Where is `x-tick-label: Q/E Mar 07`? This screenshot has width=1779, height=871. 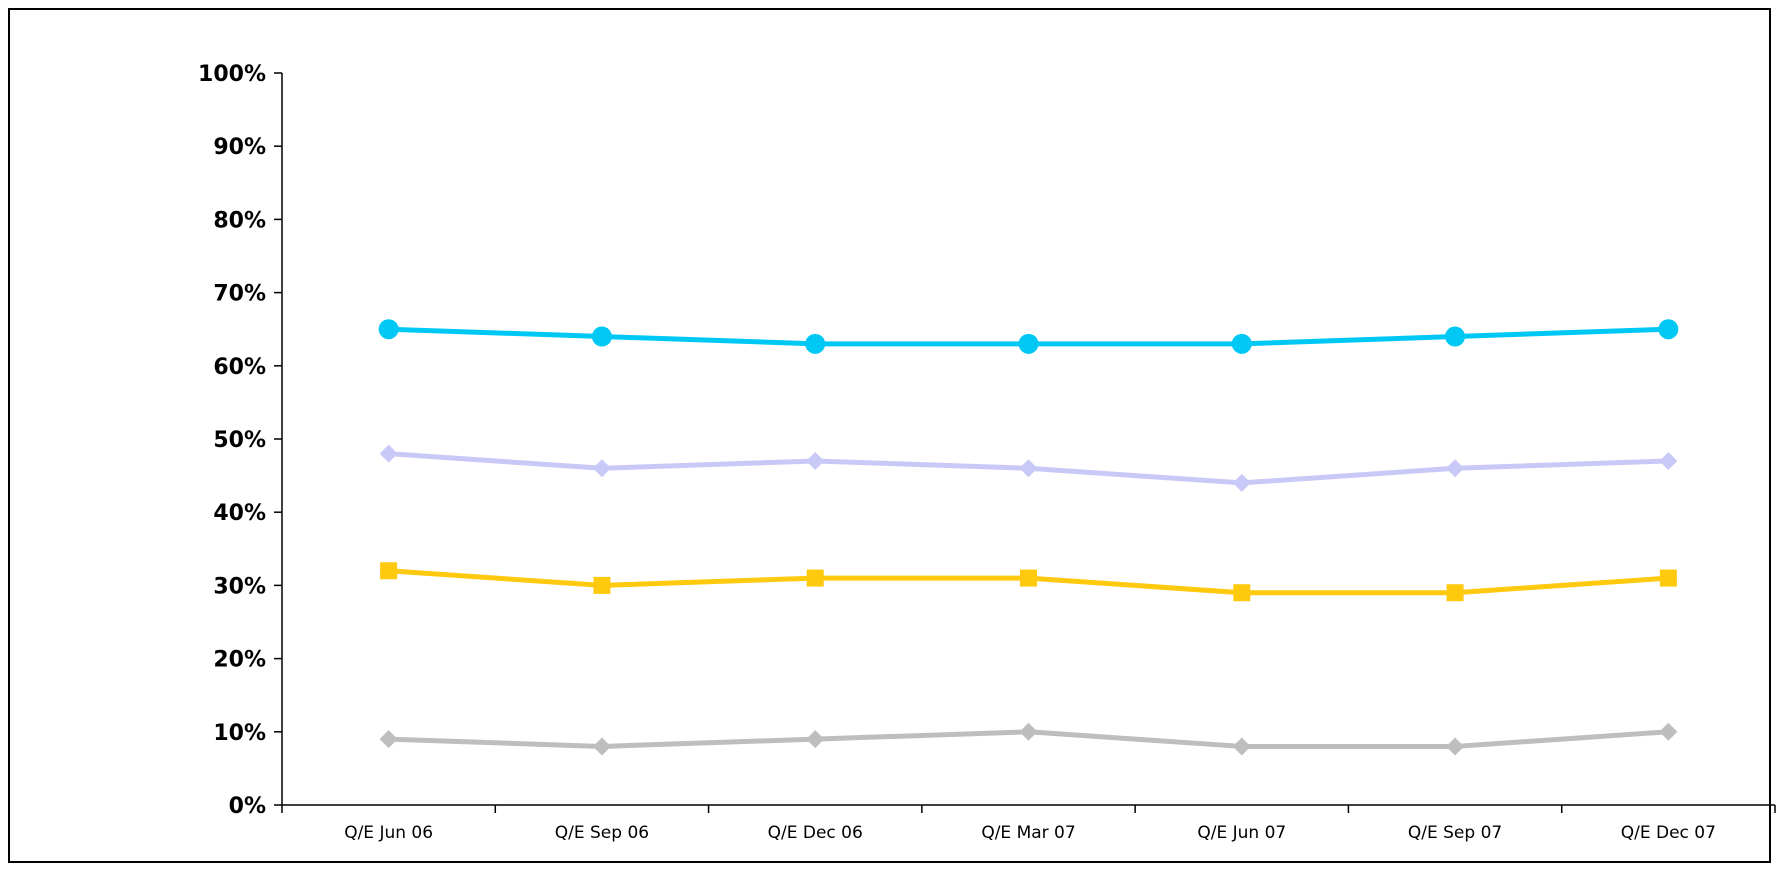 x-tick-label: Q/E Mar 07 is located at coordinates (1028, 833).